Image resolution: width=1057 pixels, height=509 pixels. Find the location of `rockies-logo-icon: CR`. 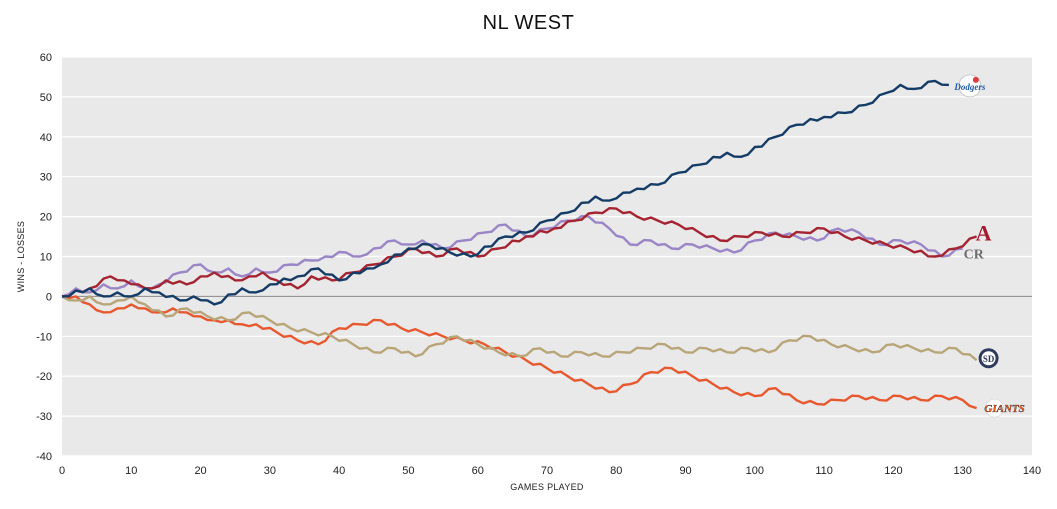

rockies-logo-icon: CR is located at coordinates (974, 255).